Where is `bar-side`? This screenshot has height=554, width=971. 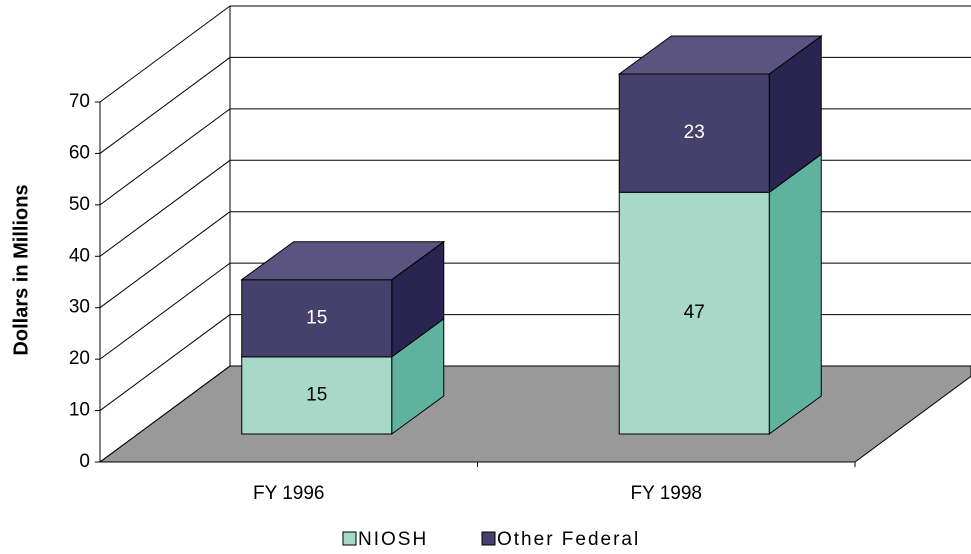
bar-side is located at coordinates (795, 294).